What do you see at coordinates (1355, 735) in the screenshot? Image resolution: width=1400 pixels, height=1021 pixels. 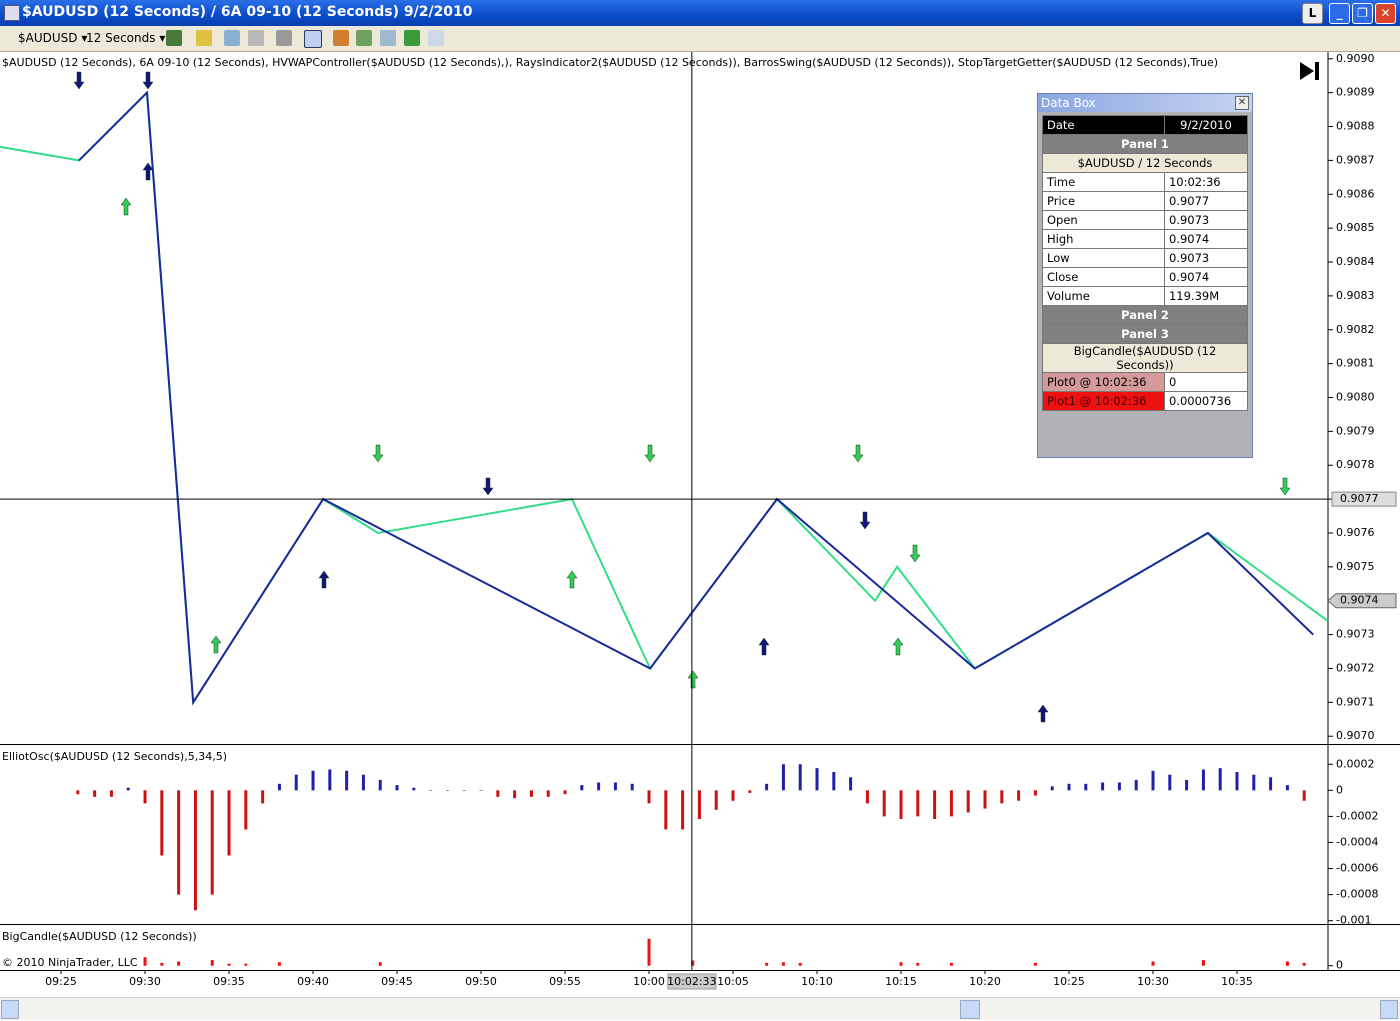 I see `y-tick-label: 0.9070` at bounding box center [1355, 735].